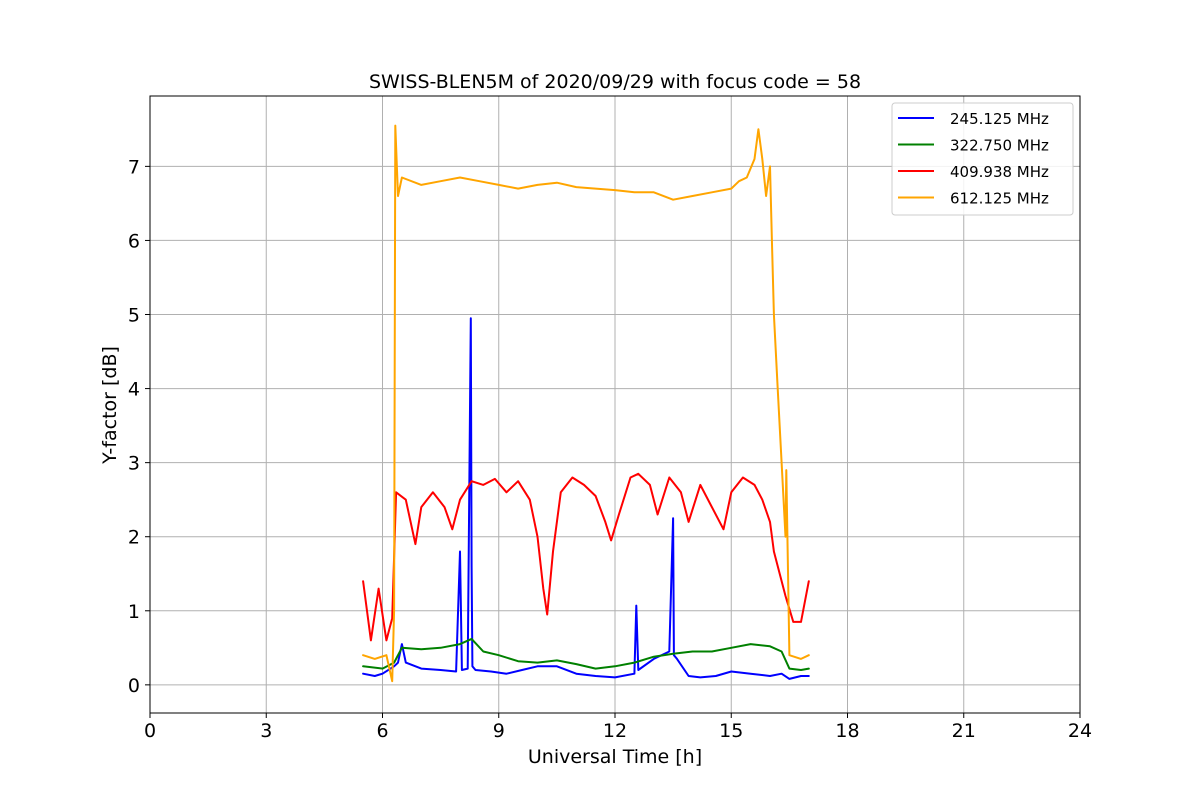  I want to click on y-tick-label: 4, so click(134, 390).